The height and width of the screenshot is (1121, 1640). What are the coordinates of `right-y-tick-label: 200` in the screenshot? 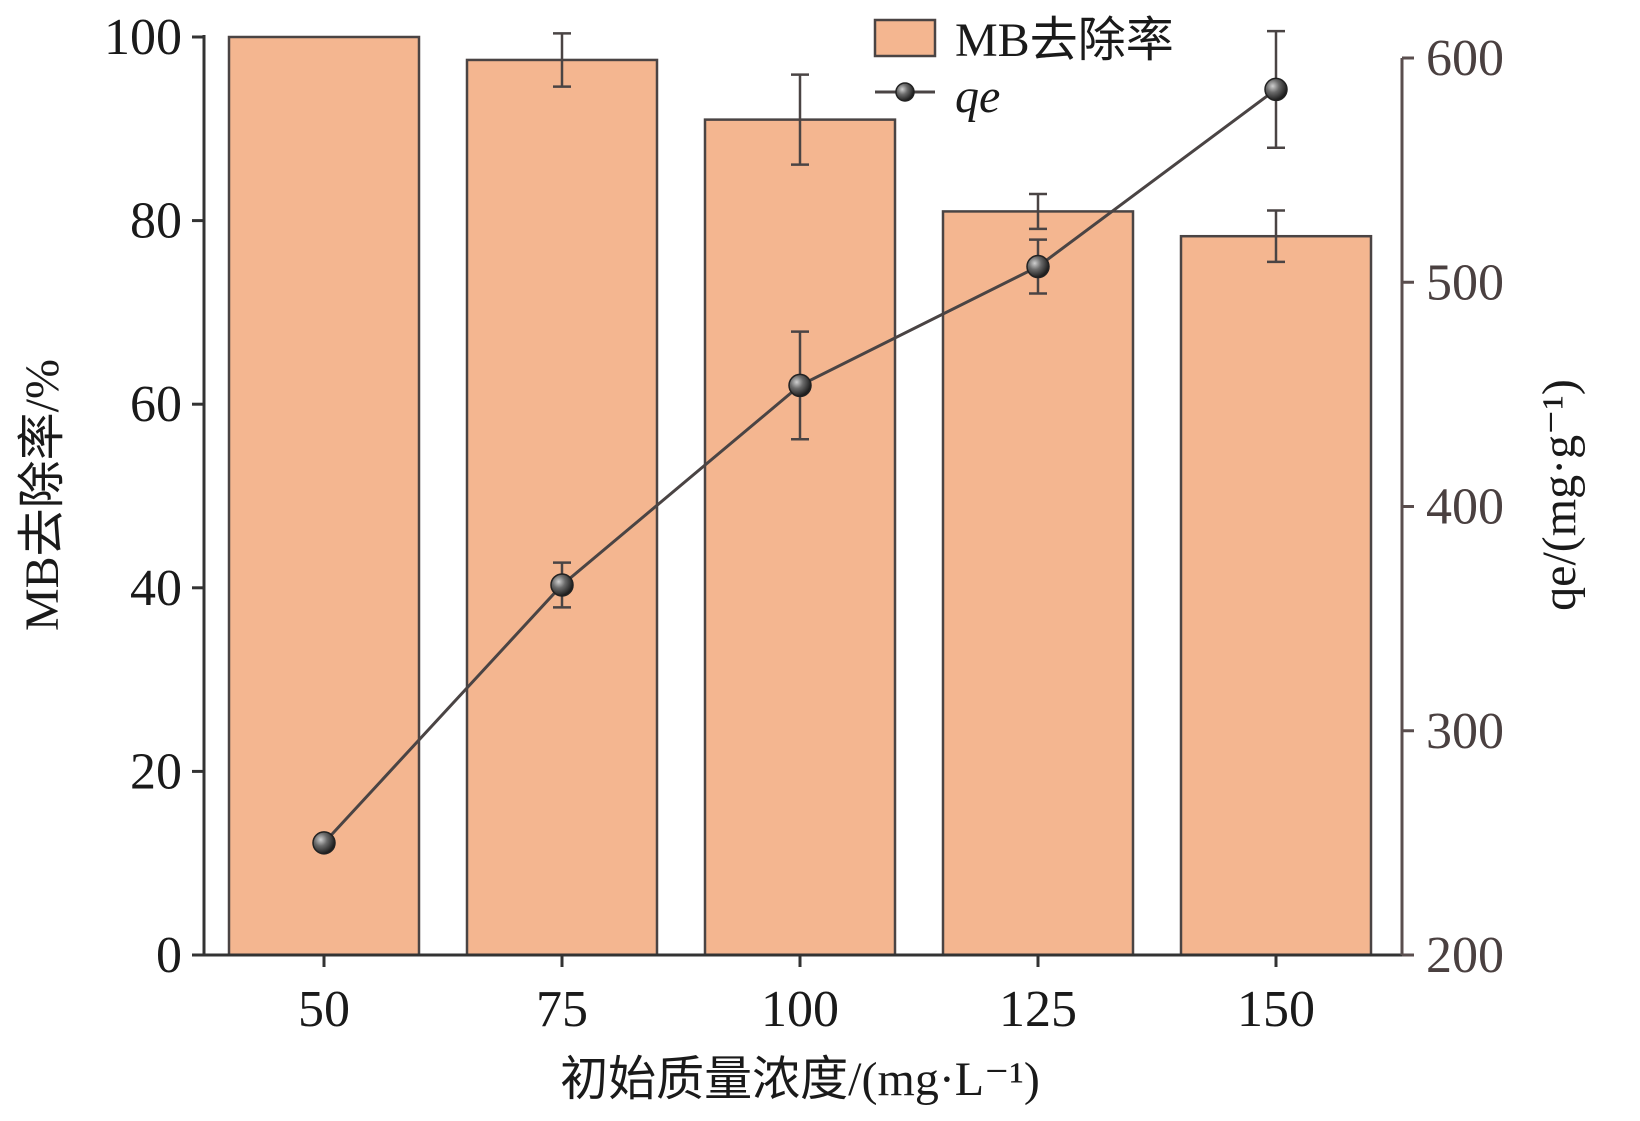 It's located at (1465, 955).